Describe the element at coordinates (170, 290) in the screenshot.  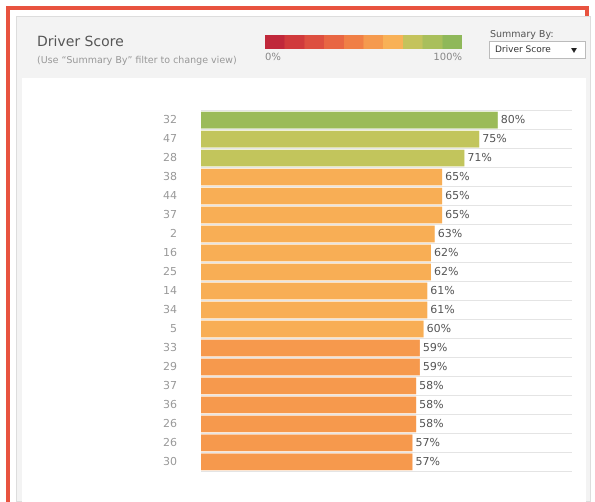
I see `y-tick-label: 14` at that location.